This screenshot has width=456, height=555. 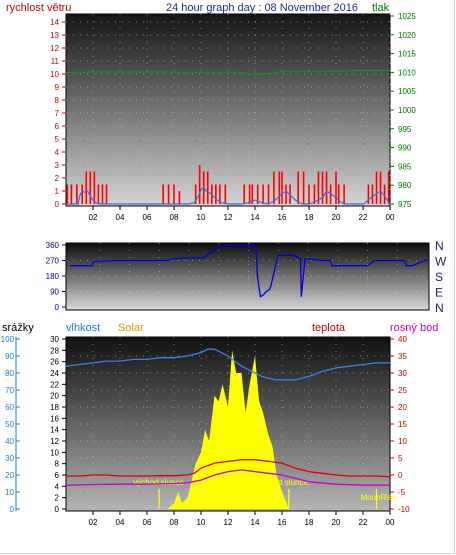 What do you see at coordinates (55, 61) in the screenshot?
I see `wind-speed-tick-label: 11` at bounding box center [55, 61].